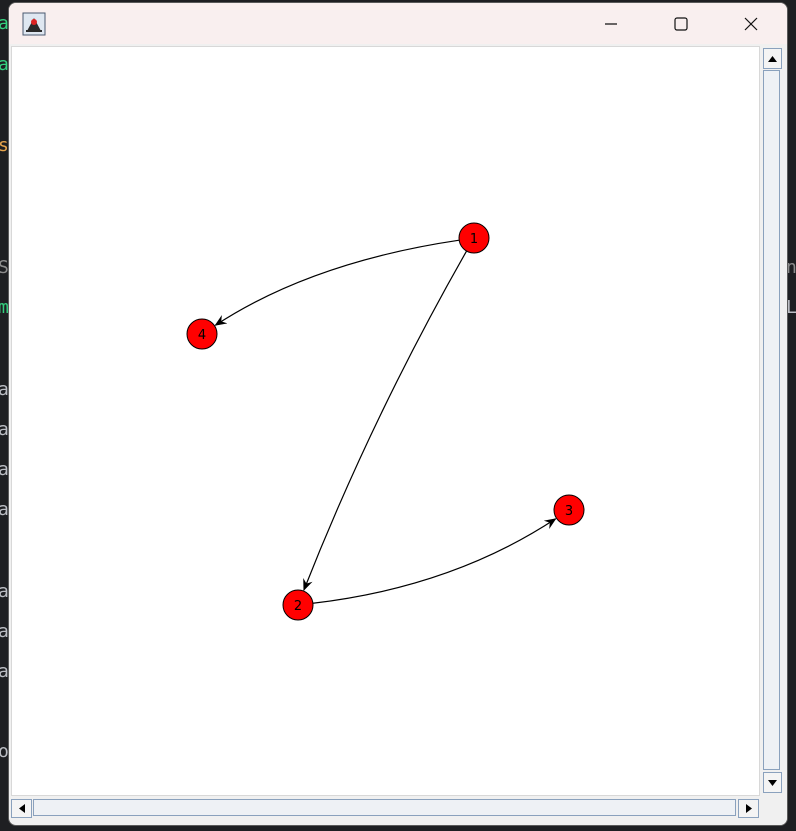  Describe the element at coordinates (791, 267) in the screenshot. I see `background-char: n` at that location.